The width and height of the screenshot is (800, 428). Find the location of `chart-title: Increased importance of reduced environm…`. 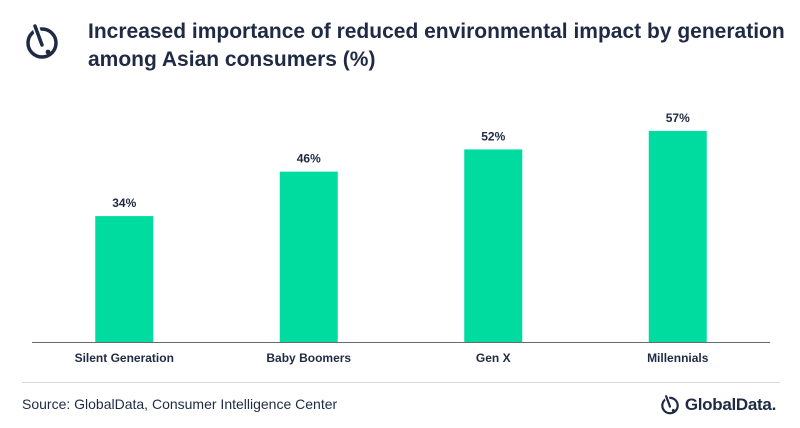

chart-title: Increased importance of reduced environm… is located at coordinates (436, 45).